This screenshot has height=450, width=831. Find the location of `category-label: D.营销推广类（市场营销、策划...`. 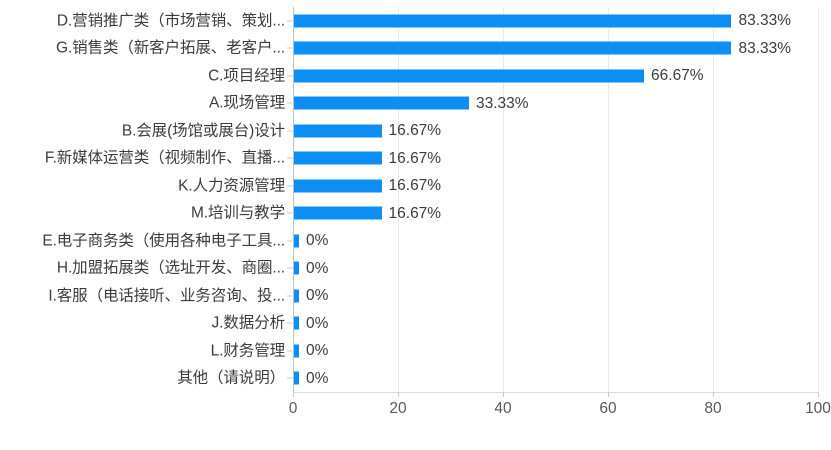

category-label: D.营销推广类（市场营销、策划... is located at coordinates (170, 20).